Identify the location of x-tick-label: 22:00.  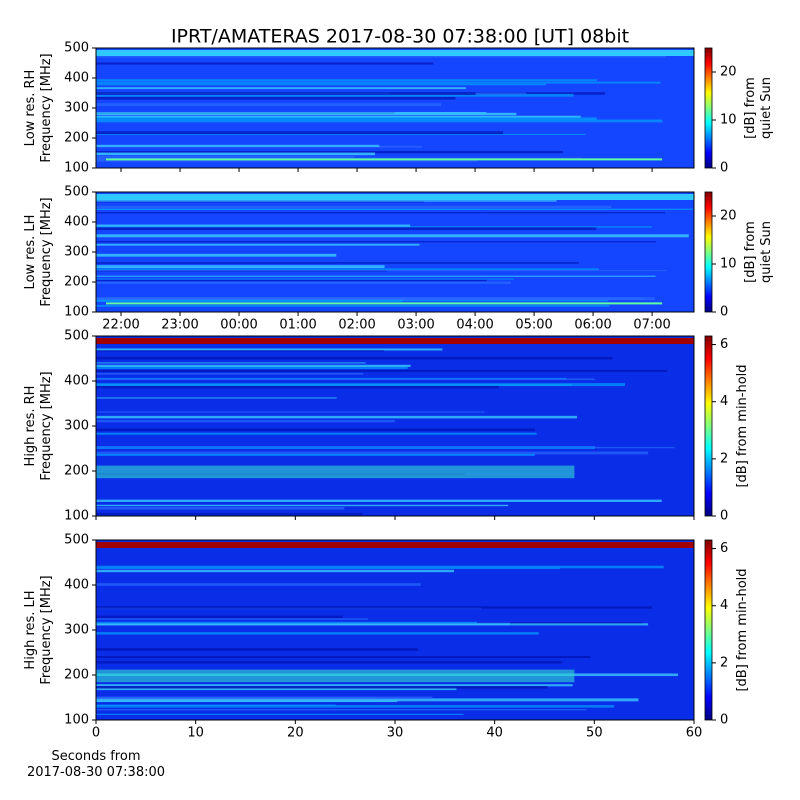
(120, 325).